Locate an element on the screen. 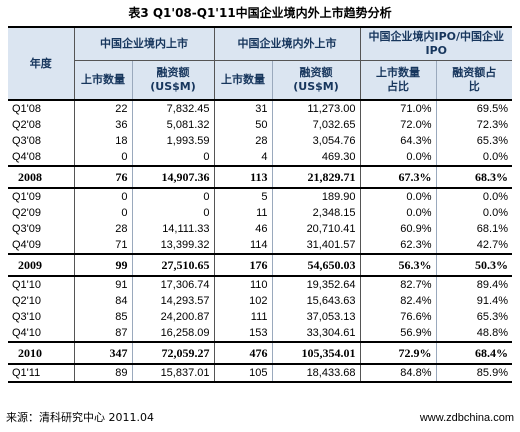 The height and width of the screenshot is (432, 520). cell-s-amount: 85.9% is located at coordinates (473, 373).